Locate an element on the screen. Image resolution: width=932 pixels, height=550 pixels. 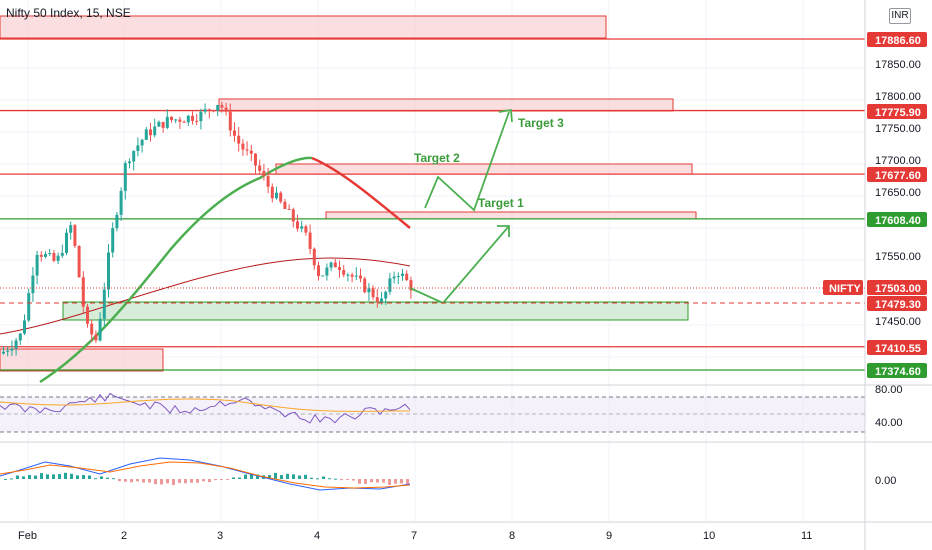
rsi-panel is located at coordinates (432, 412).